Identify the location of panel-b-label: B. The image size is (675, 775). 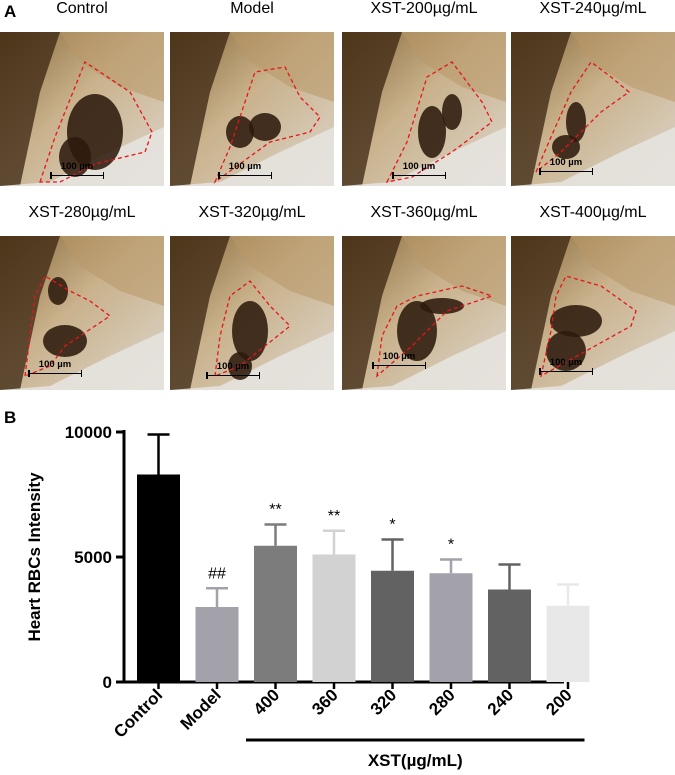
(10, 417).